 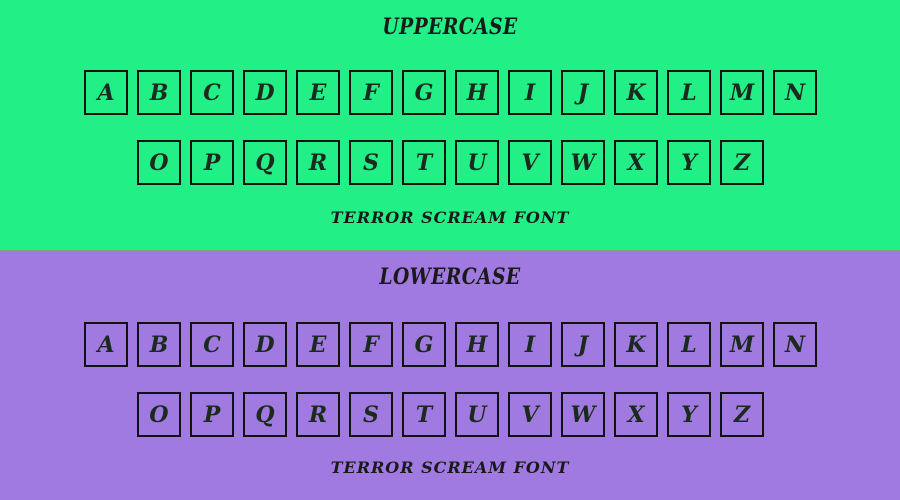 I want to click on section-title: LOWERCASE, so click(x=450, y=277).